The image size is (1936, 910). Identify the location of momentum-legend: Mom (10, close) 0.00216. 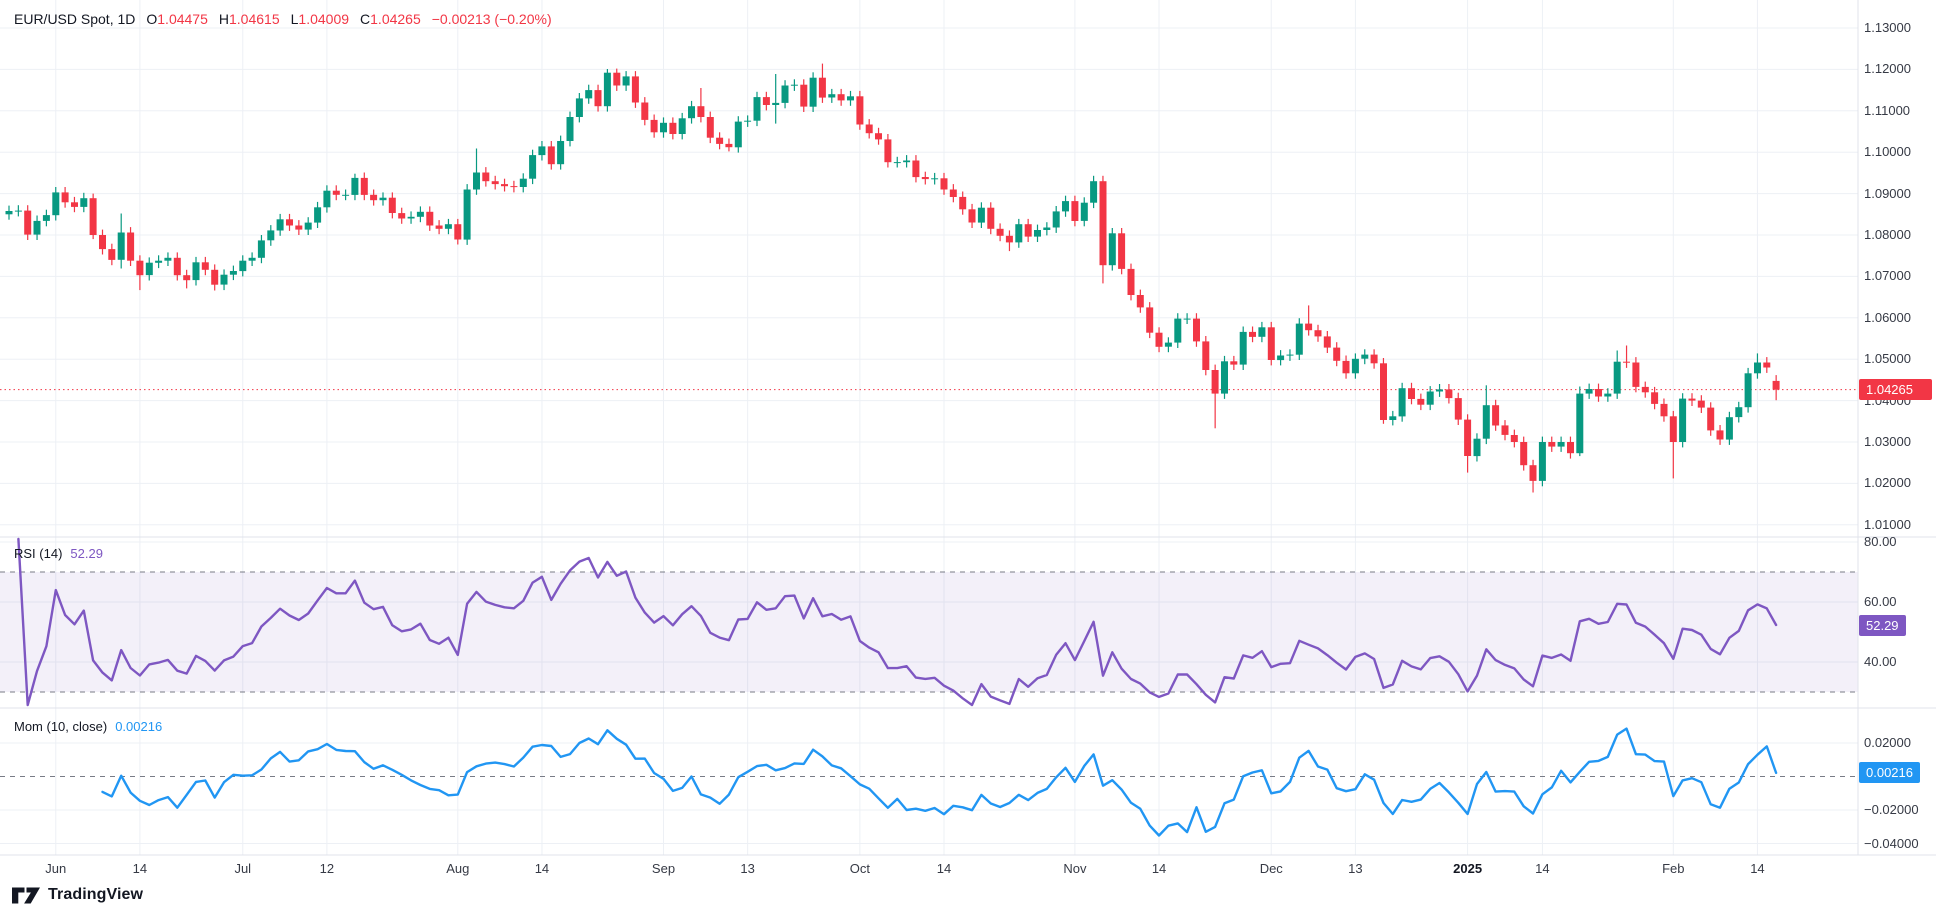
(88, 726).